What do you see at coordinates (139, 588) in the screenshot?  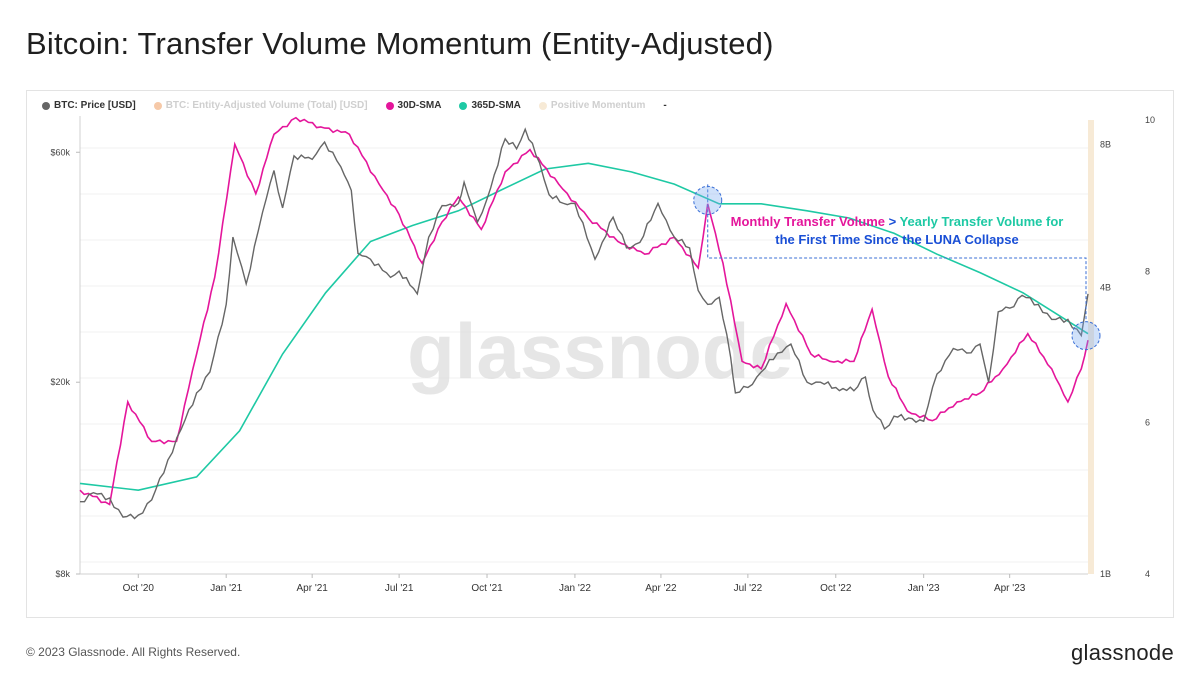 I see `x-tick-label: Oct '20` at bounding box center [139, 588].